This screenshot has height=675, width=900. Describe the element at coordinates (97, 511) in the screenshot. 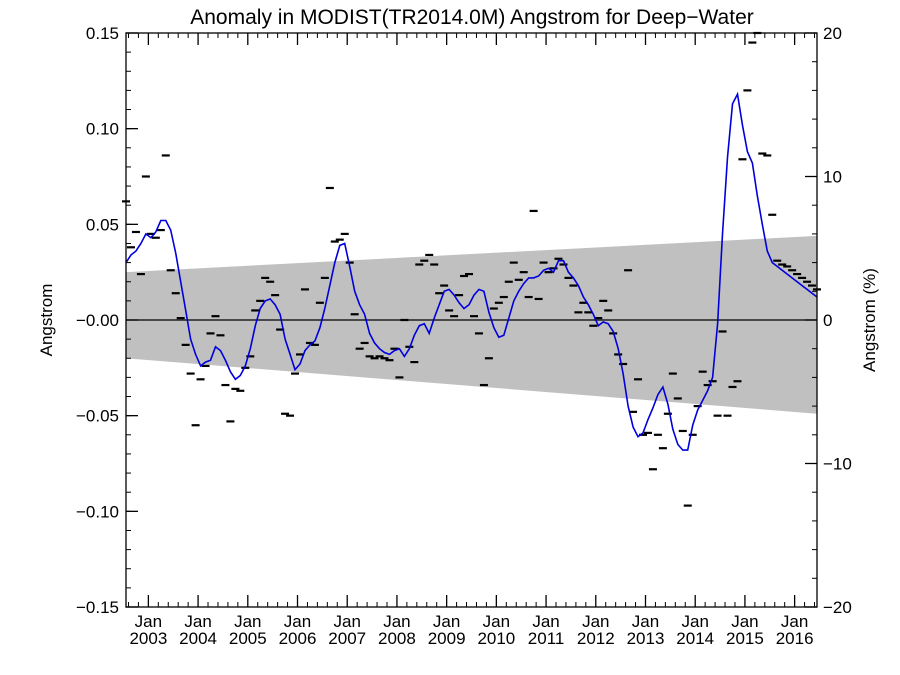

I see `y-tick-label: −0.10` at that location.